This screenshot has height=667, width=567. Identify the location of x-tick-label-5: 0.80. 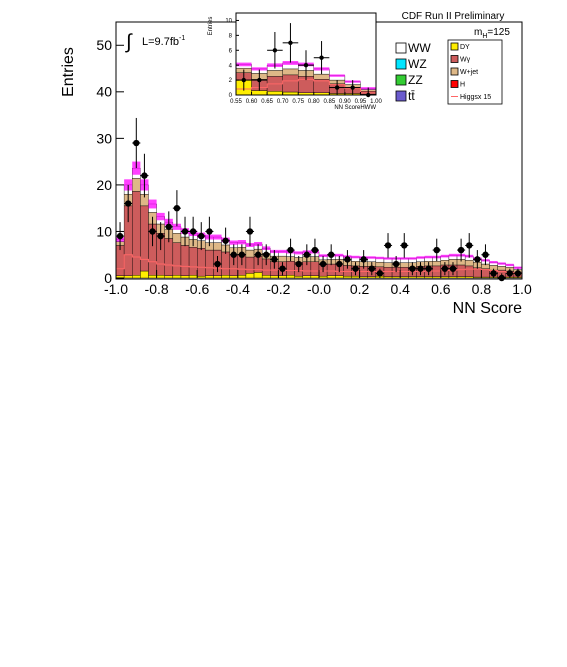
(314, 102).